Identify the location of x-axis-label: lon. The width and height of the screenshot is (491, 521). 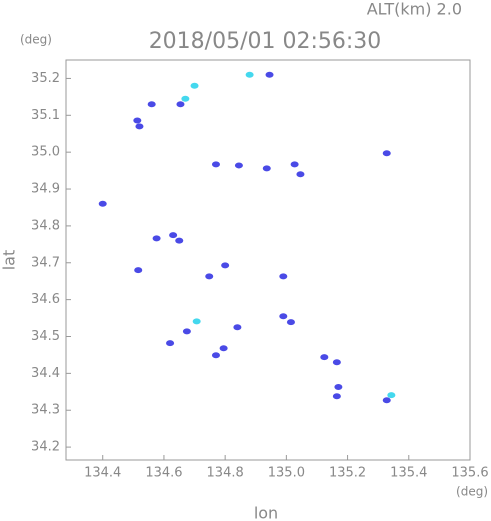
(266, 512).